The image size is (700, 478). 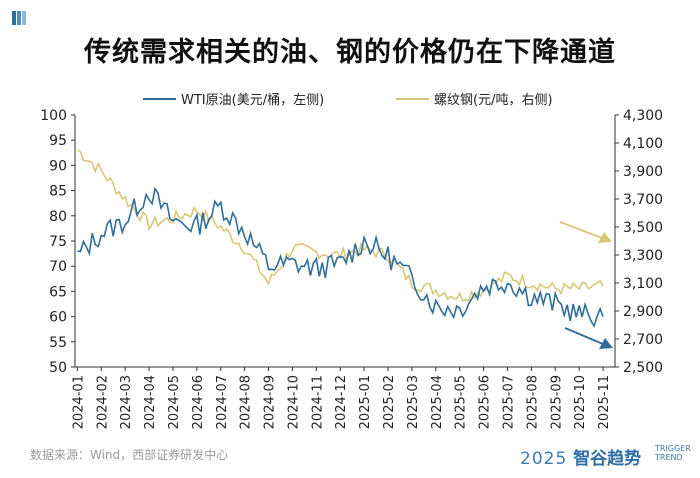 What do you see at coordinates (129, 455) in the screenshot?
I see `source-note: 数据来源：Wind，西部证券研发中心` at bounding box center [129, 455].